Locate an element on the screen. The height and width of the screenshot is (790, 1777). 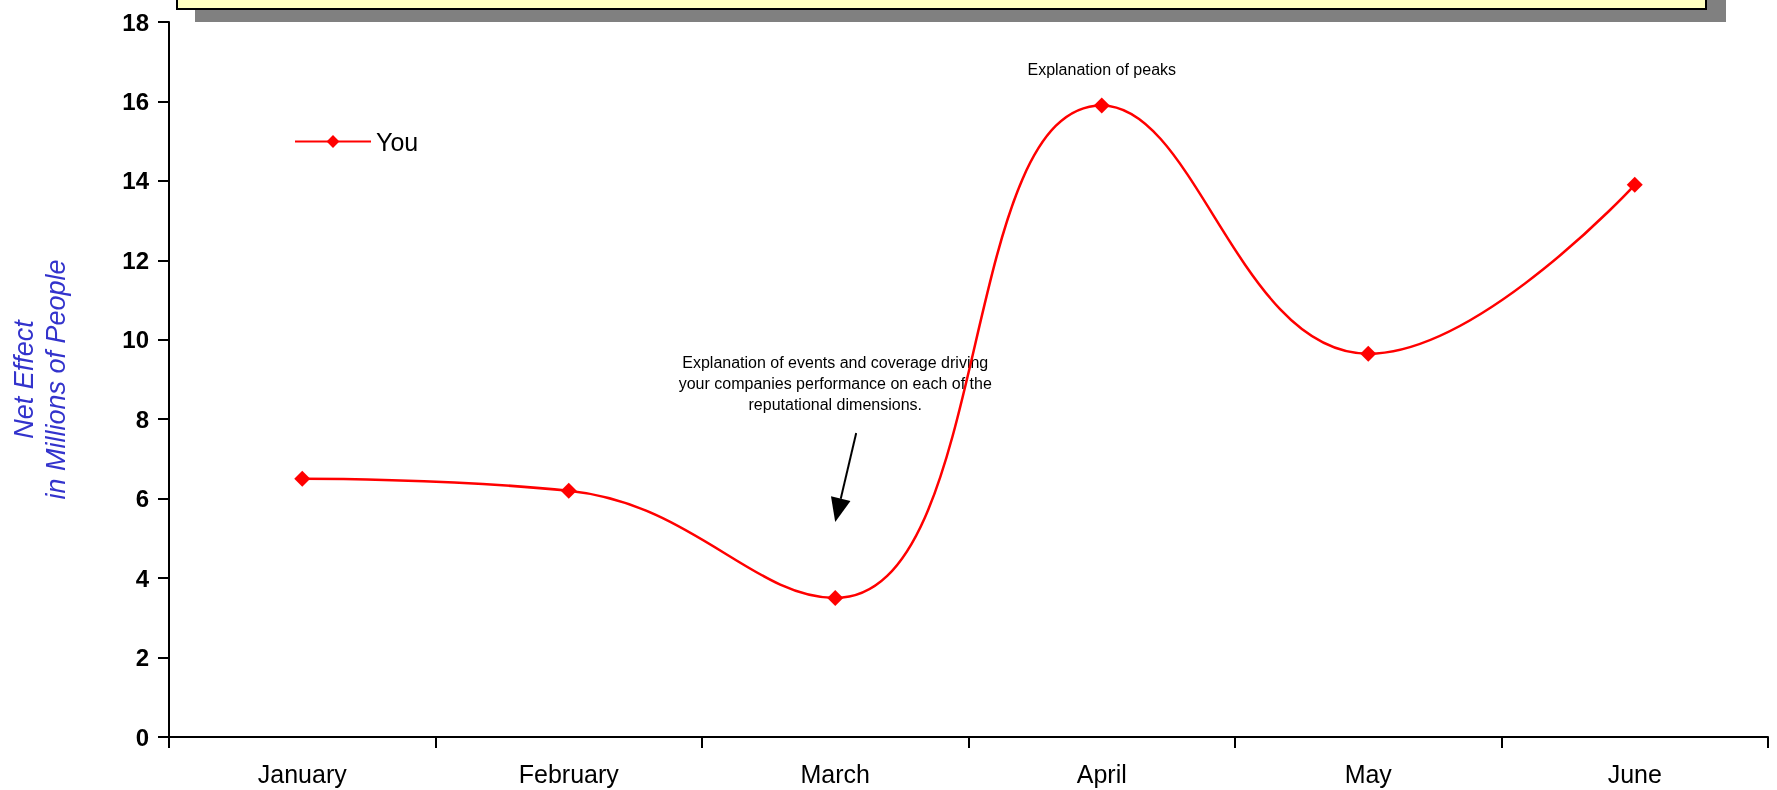
legend-label: You is located at coordinates (397, 141).